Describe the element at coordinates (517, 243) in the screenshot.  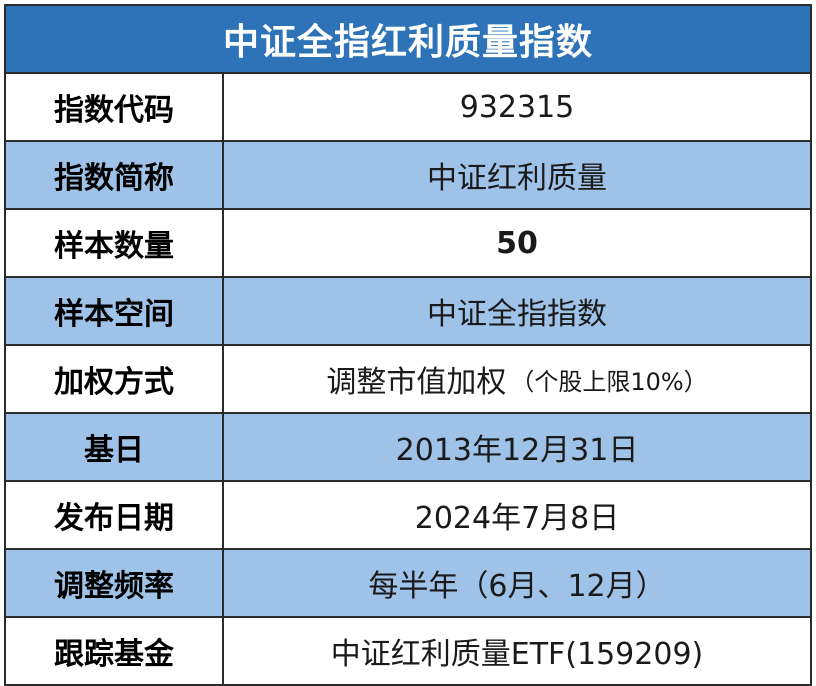
I see `row-value-sample-count: 50` at that location.